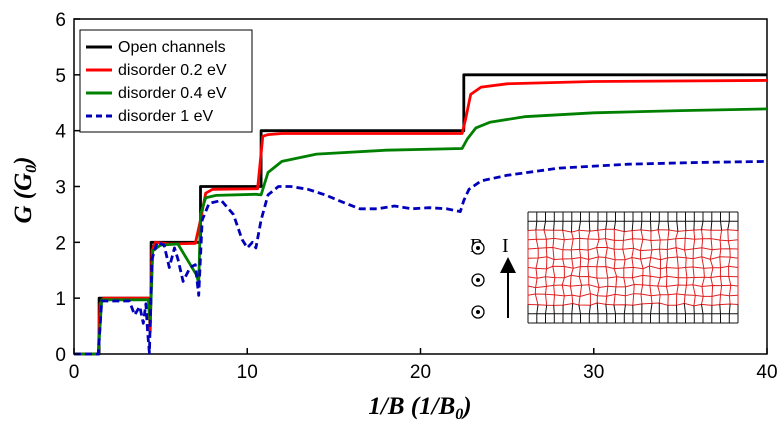 This screenshot has height=423, width=777. Describe the element at coordinates (74, 372) in the screenshot. I see `x-tick-label: 0` at that location.